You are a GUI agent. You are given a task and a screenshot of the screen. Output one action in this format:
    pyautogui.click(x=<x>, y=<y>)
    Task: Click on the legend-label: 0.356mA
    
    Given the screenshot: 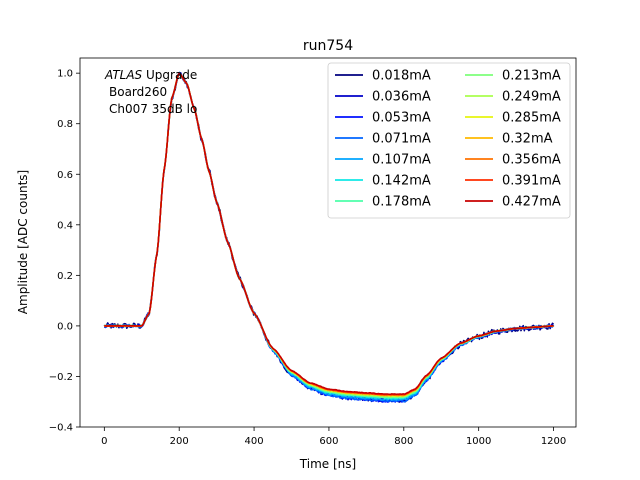 What is the action you would take?
    pyautogui.click(x=531, y=160)
    